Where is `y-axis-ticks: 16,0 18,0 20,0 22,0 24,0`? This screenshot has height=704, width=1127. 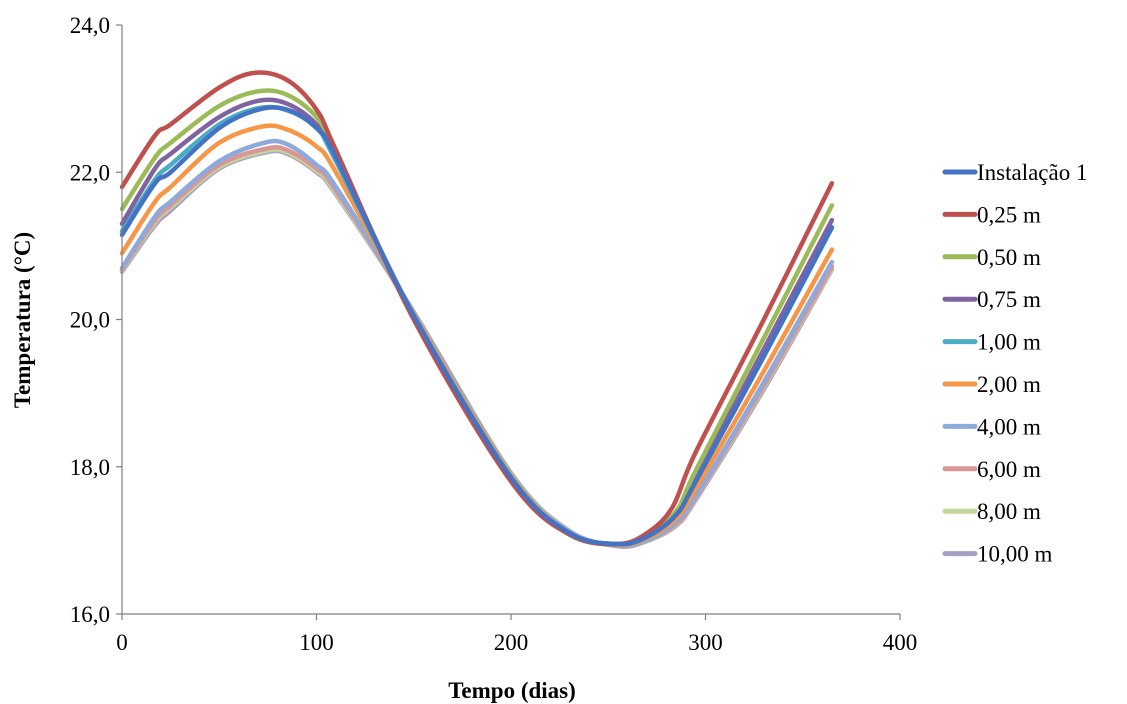
y-axis-ticks: 16,0 18,0 20,0 22,0 24,0 is located at coordinates (96, 320).